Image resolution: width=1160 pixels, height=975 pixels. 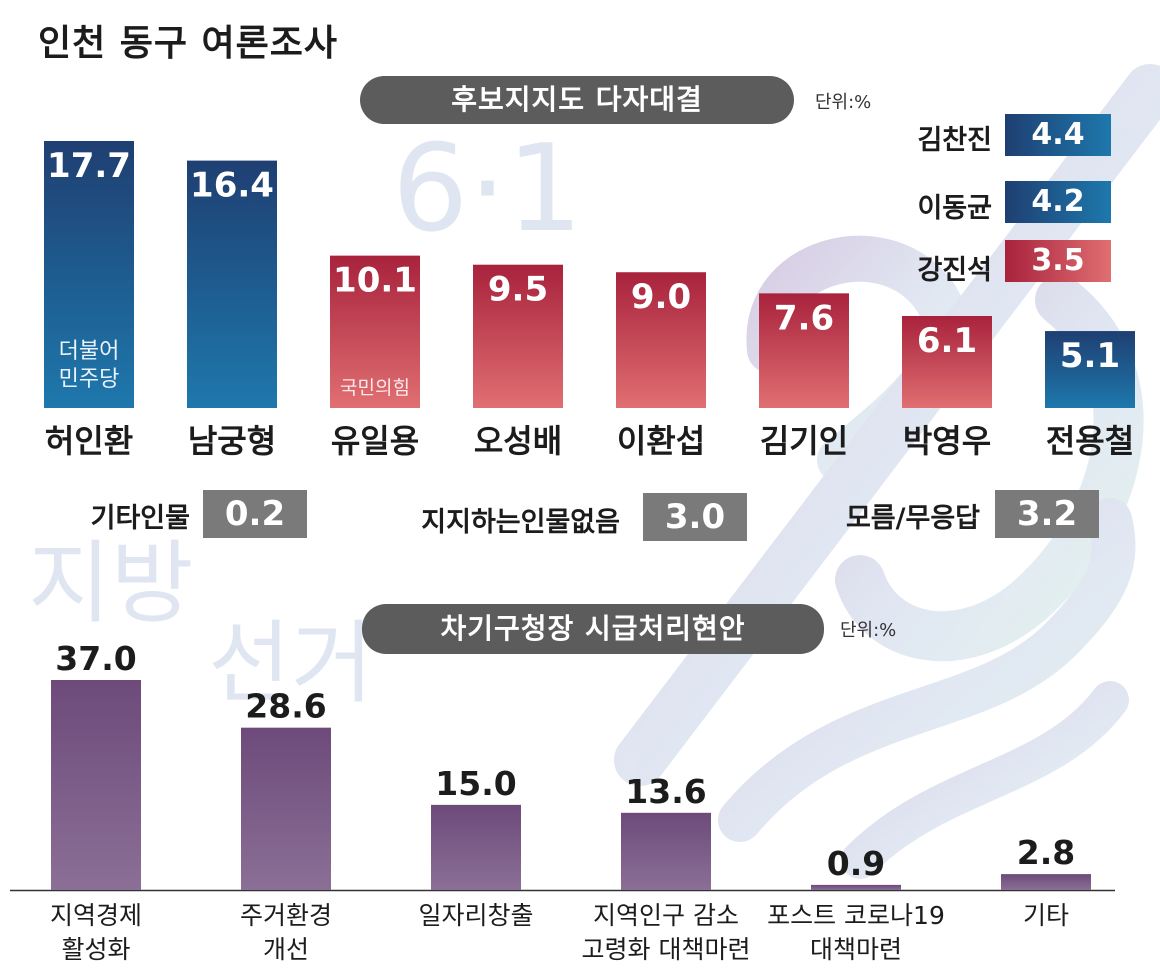 What do you see at coordinates (375, 281) in the screenshot?
I see `candidate-value-label: 10.1` at bounding box center [375, 281].